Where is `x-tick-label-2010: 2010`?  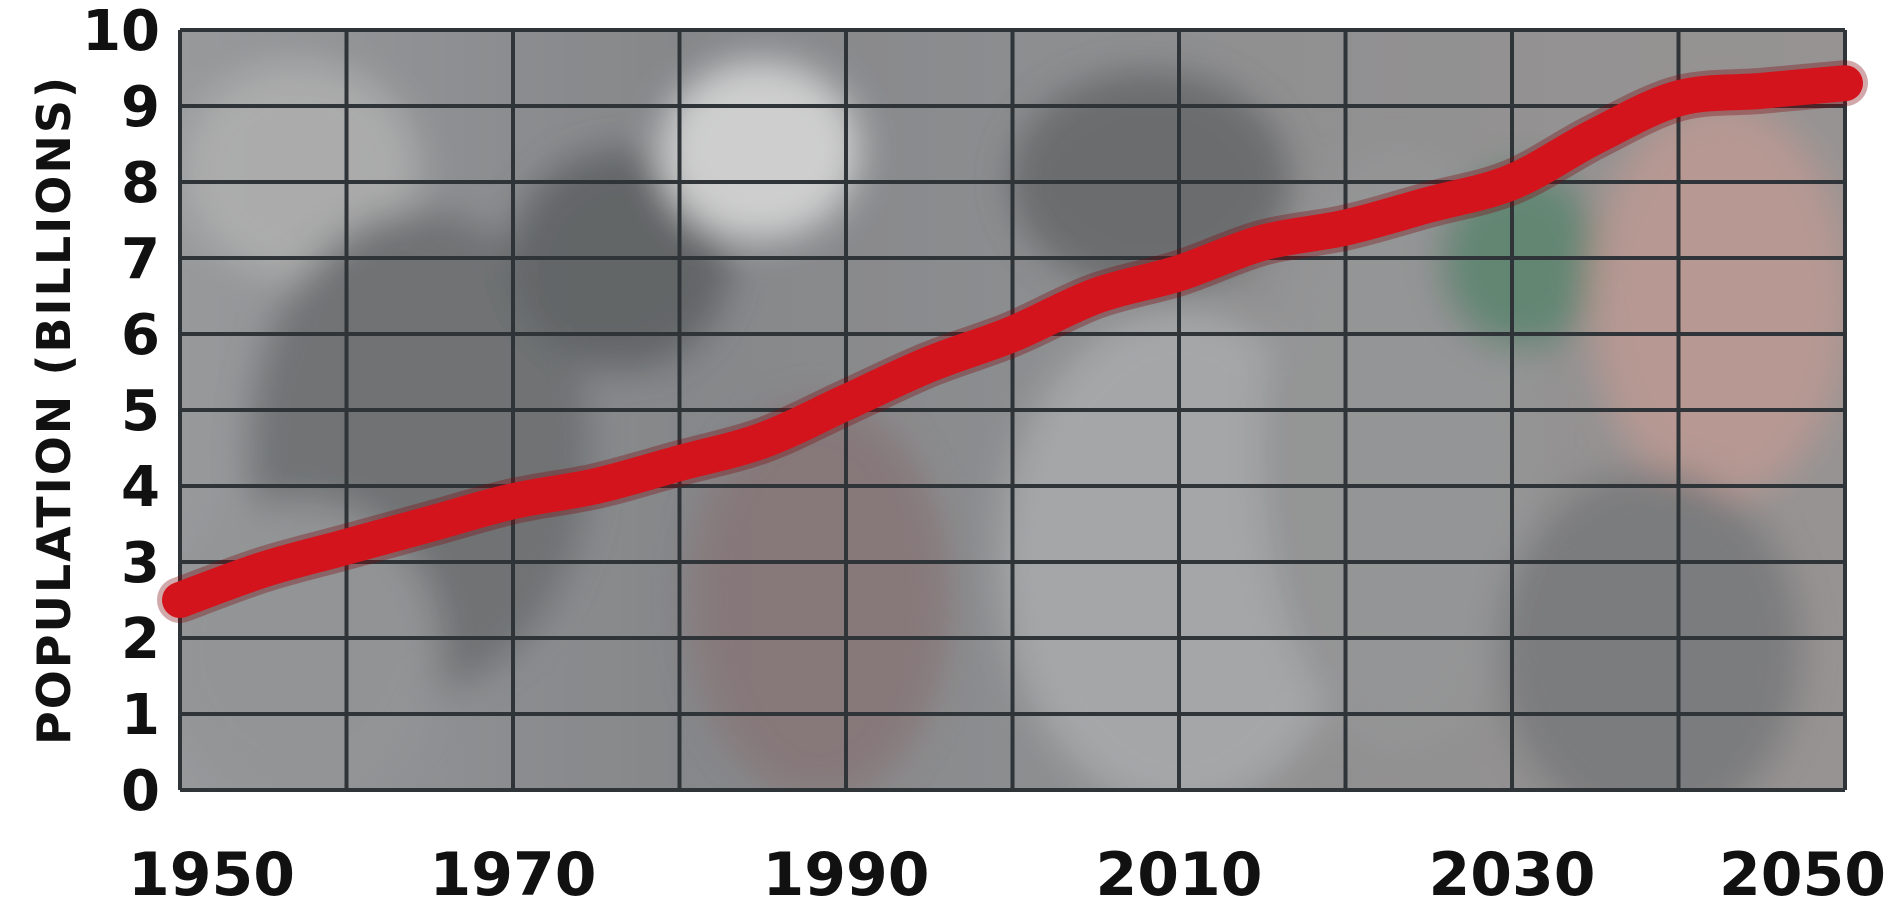
x-tick-label-2010: 2010 is located at coordinates (1179, 873).